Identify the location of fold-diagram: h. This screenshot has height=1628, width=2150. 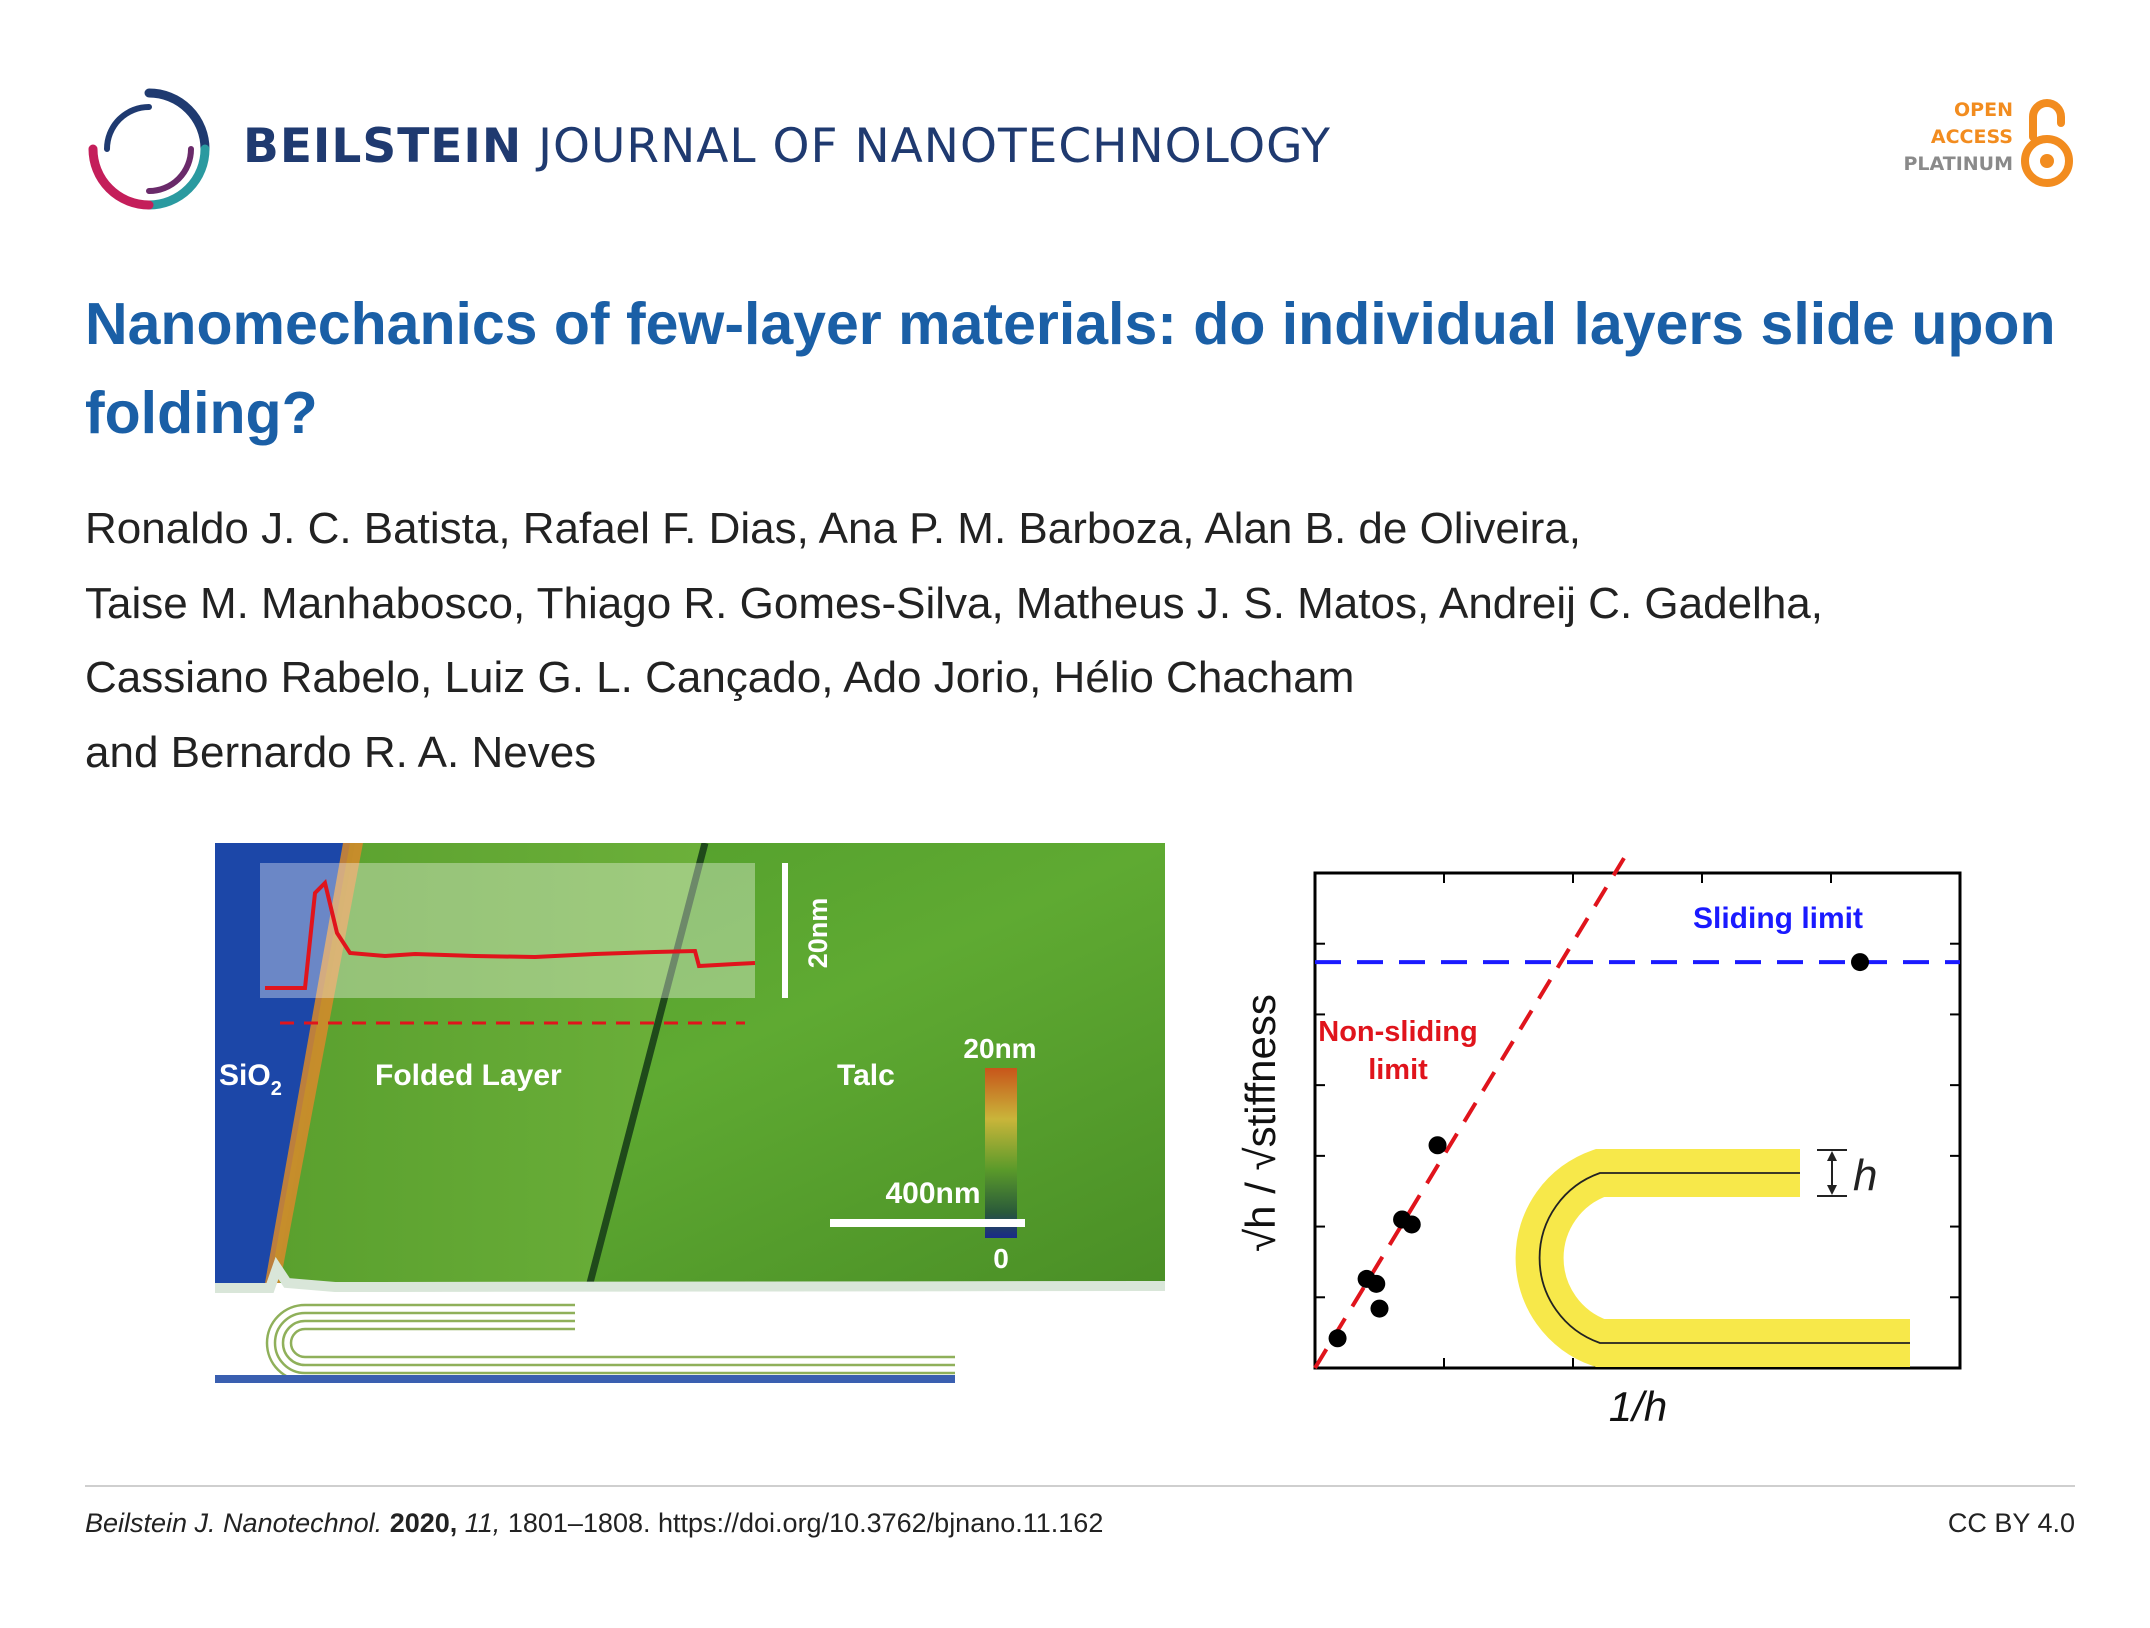
(1712, 1258).